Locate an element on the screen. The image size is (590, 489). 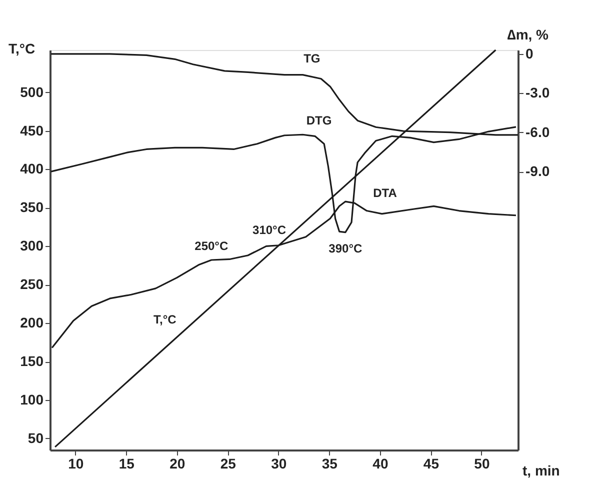
x-tick-label: 10 is located at coordinates (76, 464).